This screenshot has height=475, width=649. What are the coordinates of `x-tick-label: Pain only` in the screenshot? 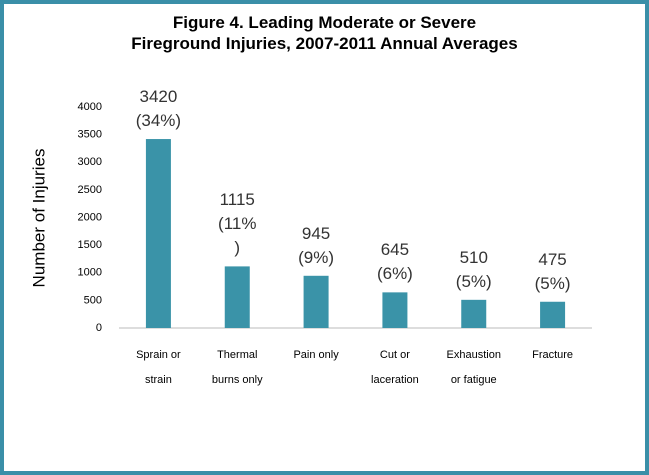 It's located at (316, 355).